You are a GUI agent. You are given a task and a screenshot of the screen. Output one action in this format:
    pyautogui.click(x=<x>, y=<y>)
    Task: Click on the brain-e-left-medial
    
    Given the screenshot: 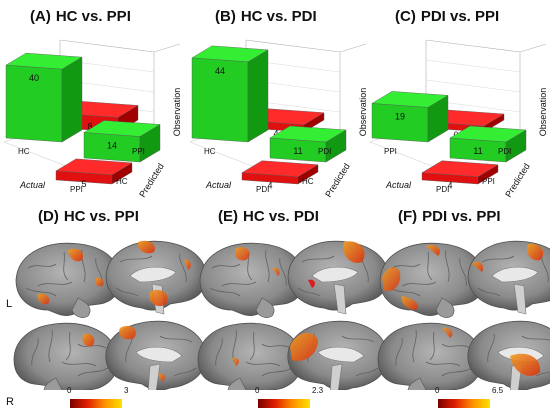 What is the action you would take?
    pyautogui.click(x=338, y=277)
    